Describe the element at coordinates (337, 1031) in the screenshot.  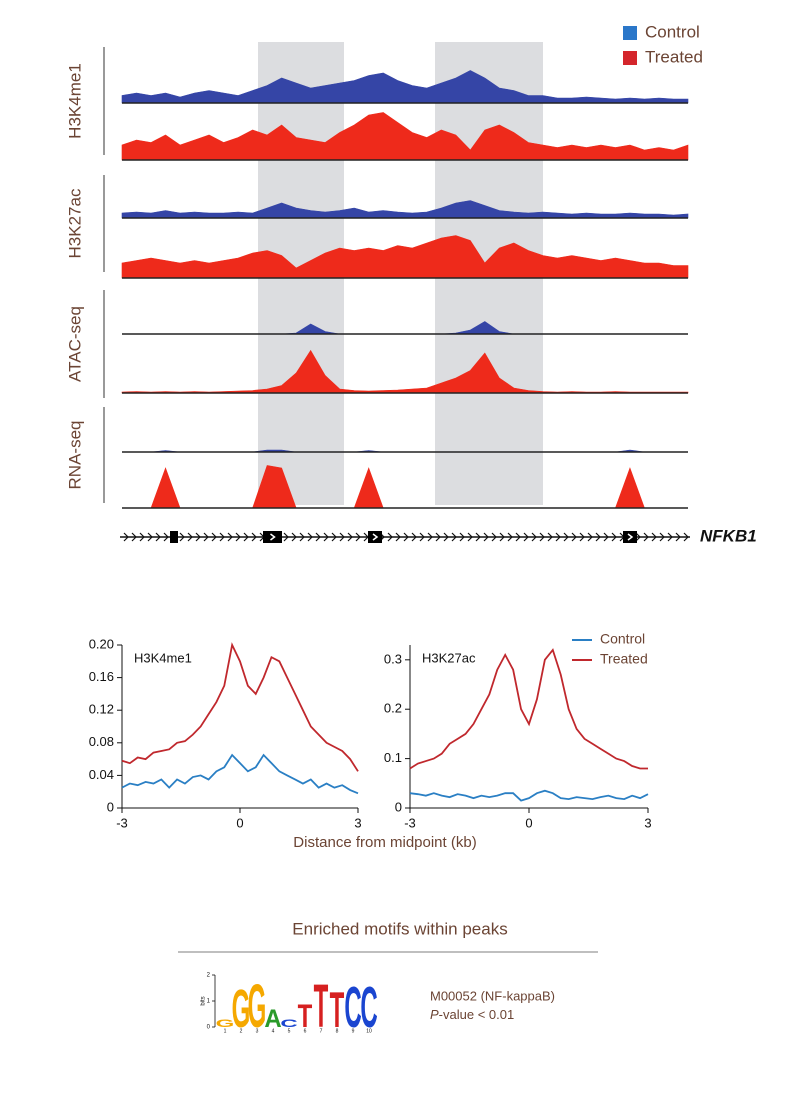
I see `logo-position: 8` at that location.